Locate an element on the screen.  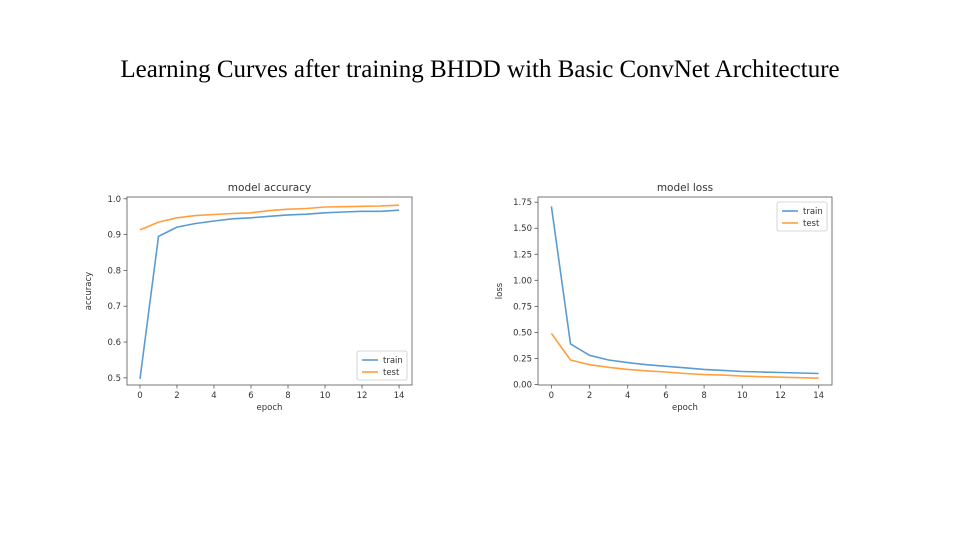
loss-y-axis-label: loss is located at coordinates (500, 290).